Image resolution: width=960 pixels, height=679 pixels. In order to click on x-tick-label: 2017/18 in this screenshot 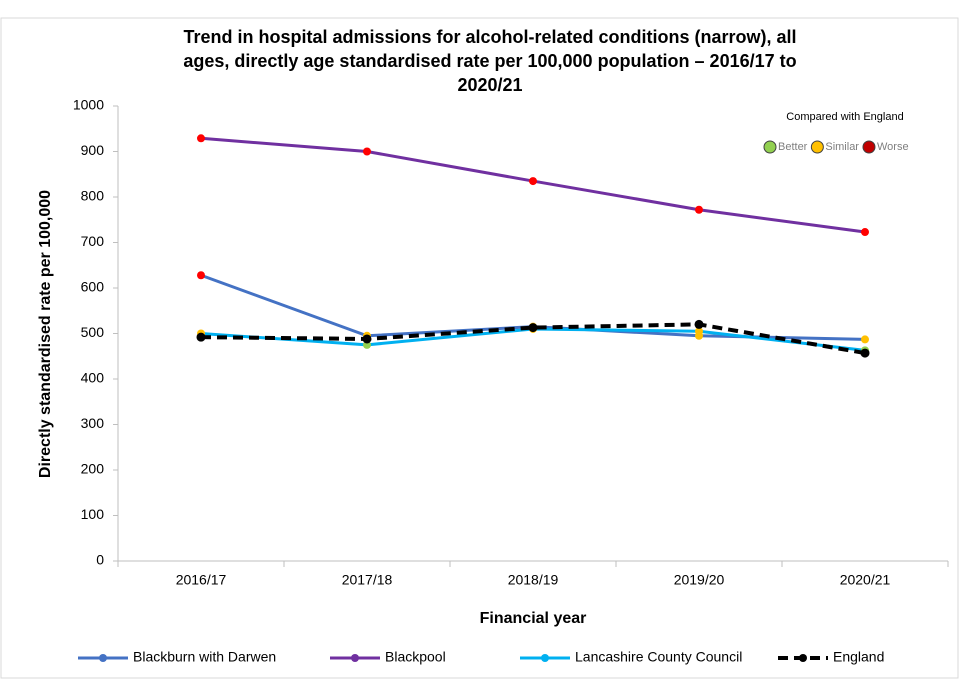, I will do `click(367, 580)`.